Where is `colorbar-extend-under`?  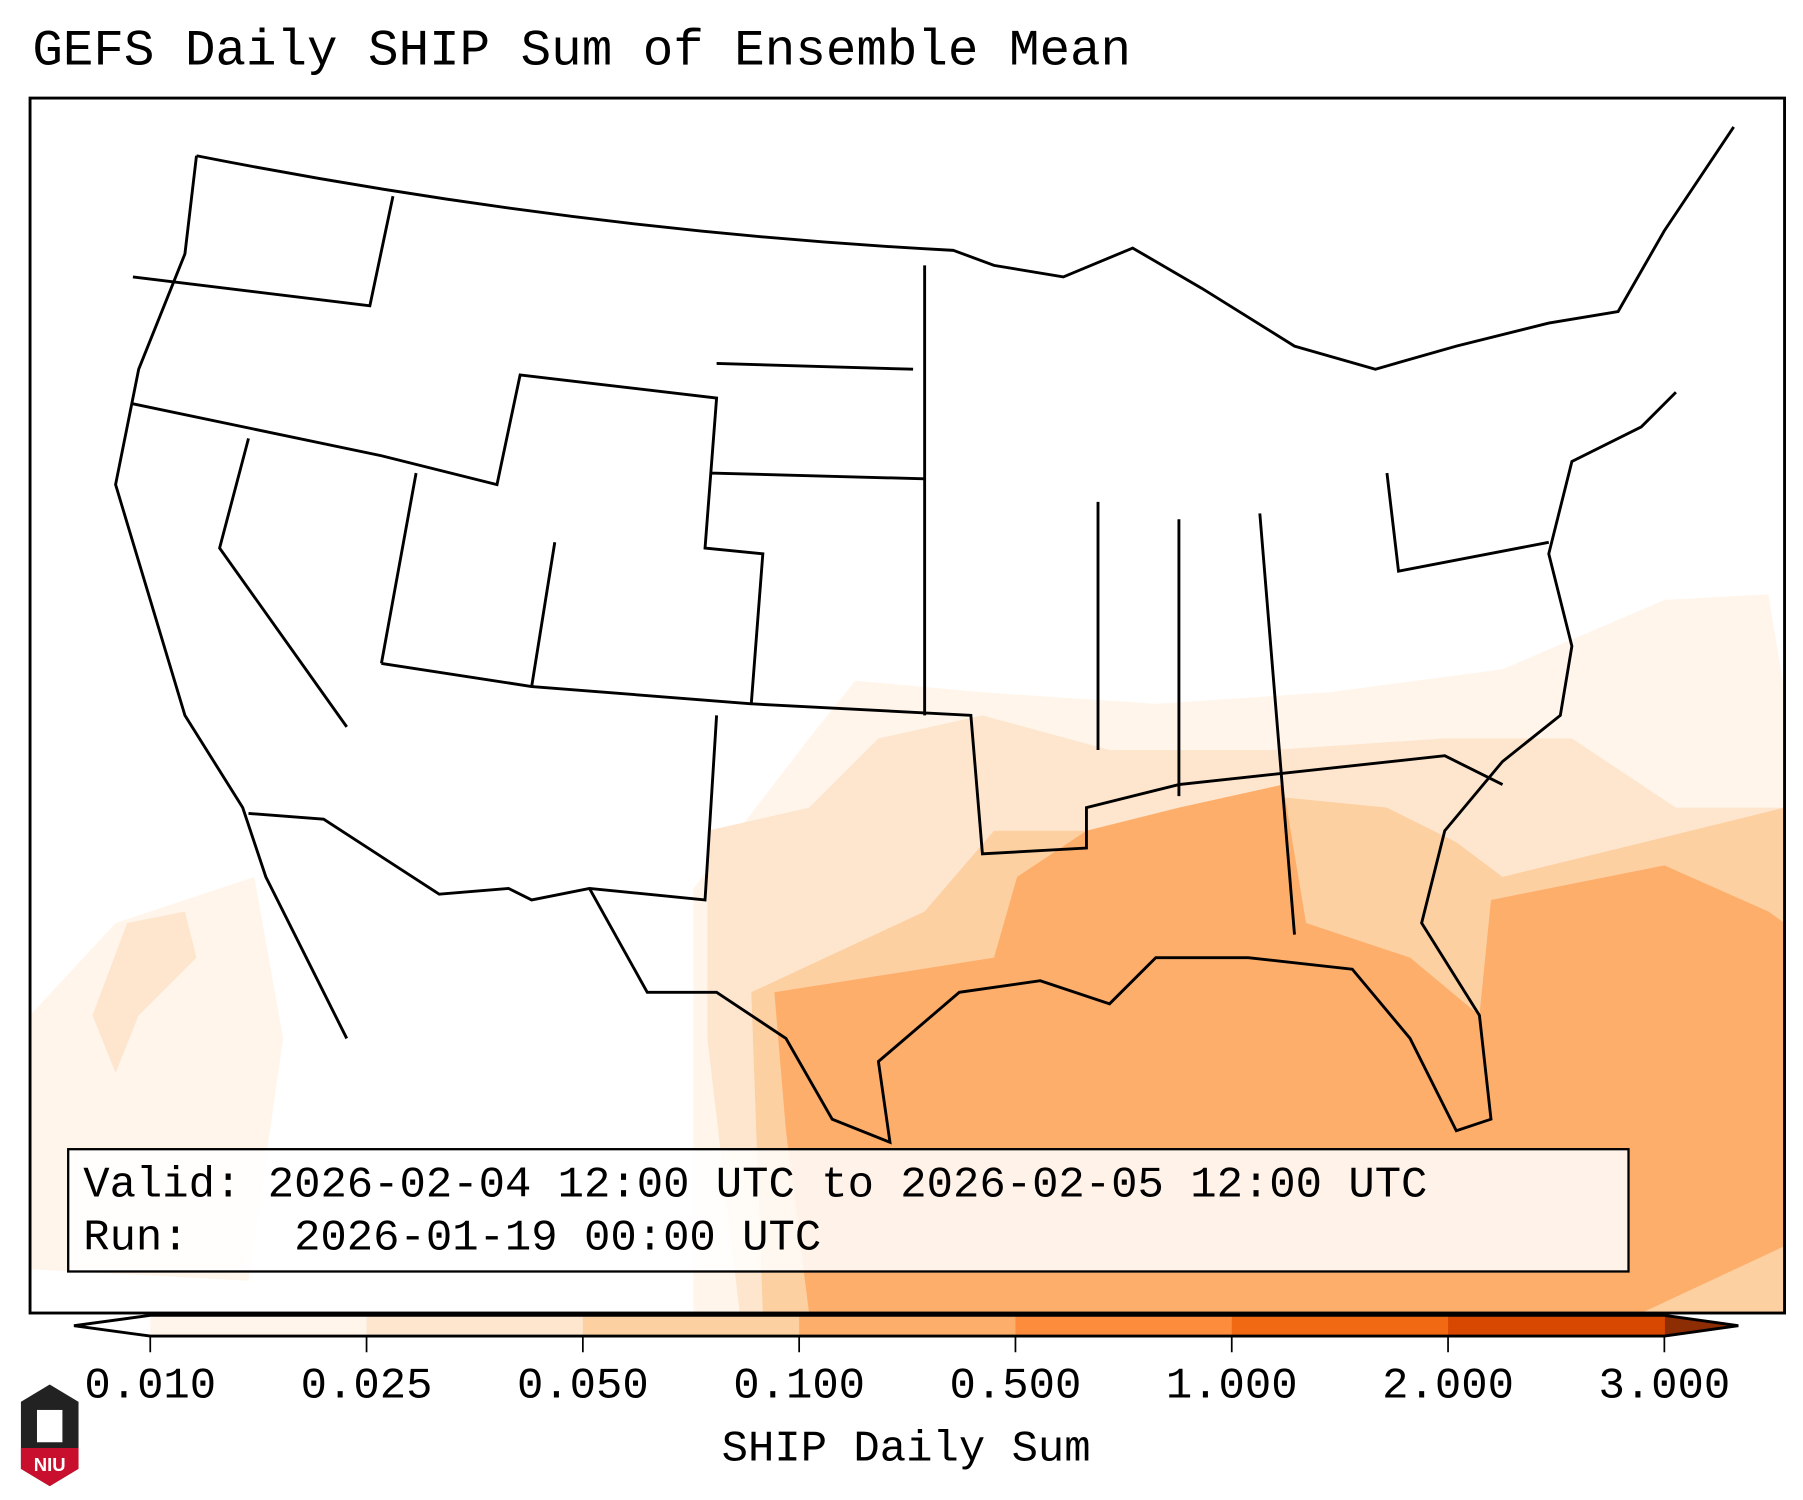
colorbar-extend-under is located at coordinates (112, 1326).